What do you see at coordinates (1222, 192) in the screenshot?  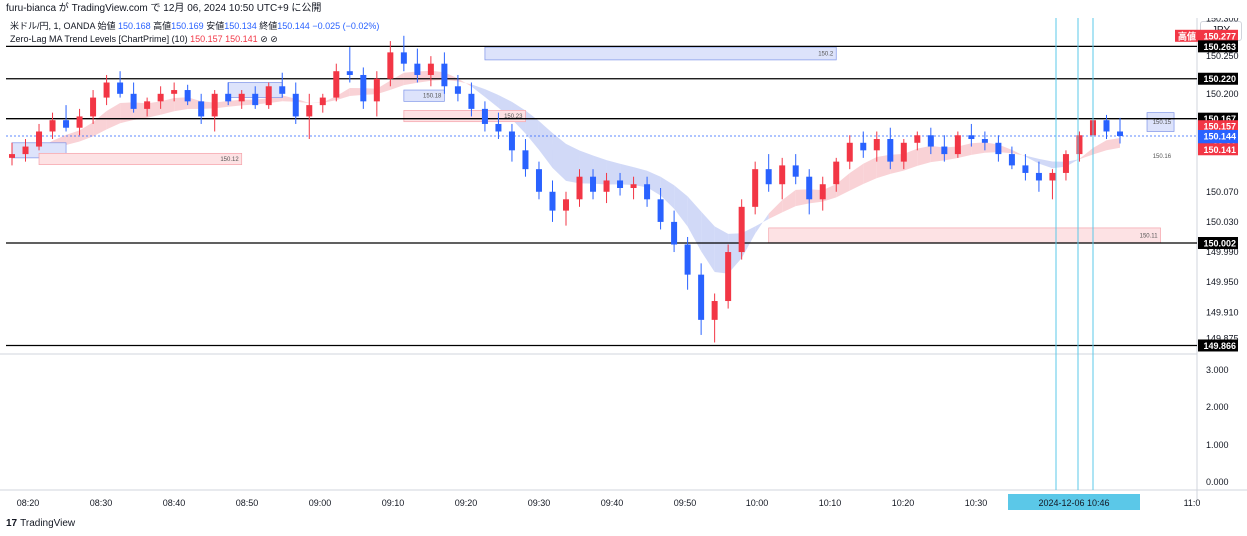 I see `price-tick-label: 150.070` at bounding box center [1222, 192].